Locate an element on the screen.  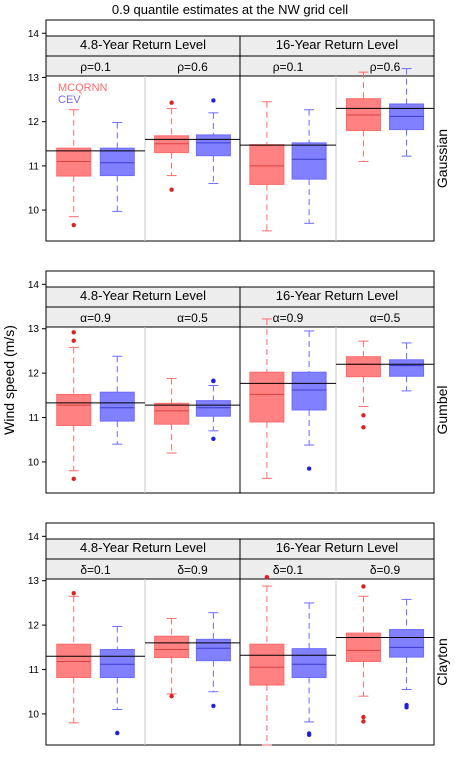
row-label: Clayton is located at coordinates (442, 661).